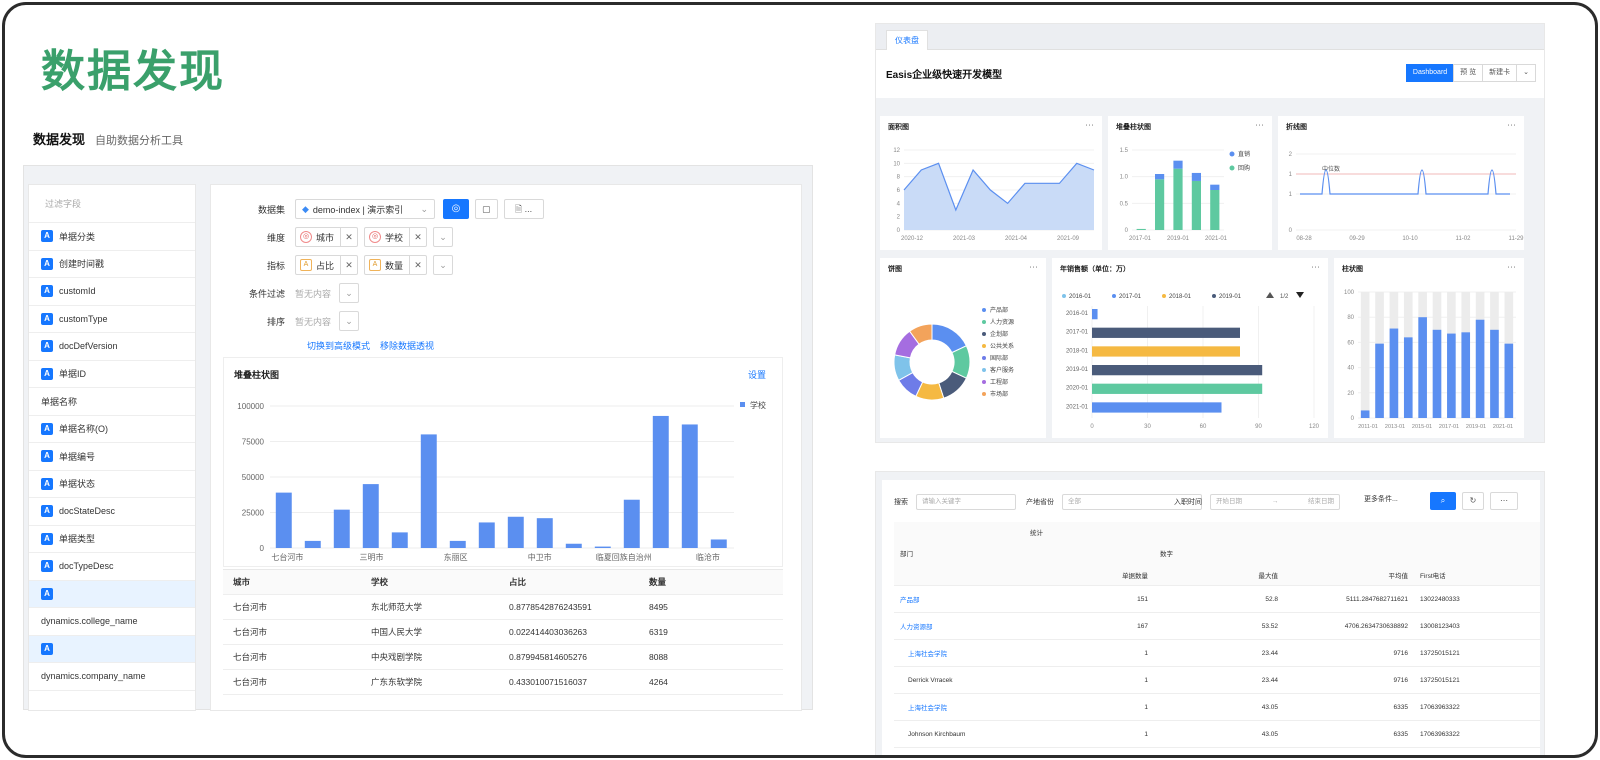 The image size is (1600, 760). Describe the element at coordinates (503, 682) in the screenshot. I see `table-row: 七台河市 广东东软学院 0.433010071516037 4264` at that location.